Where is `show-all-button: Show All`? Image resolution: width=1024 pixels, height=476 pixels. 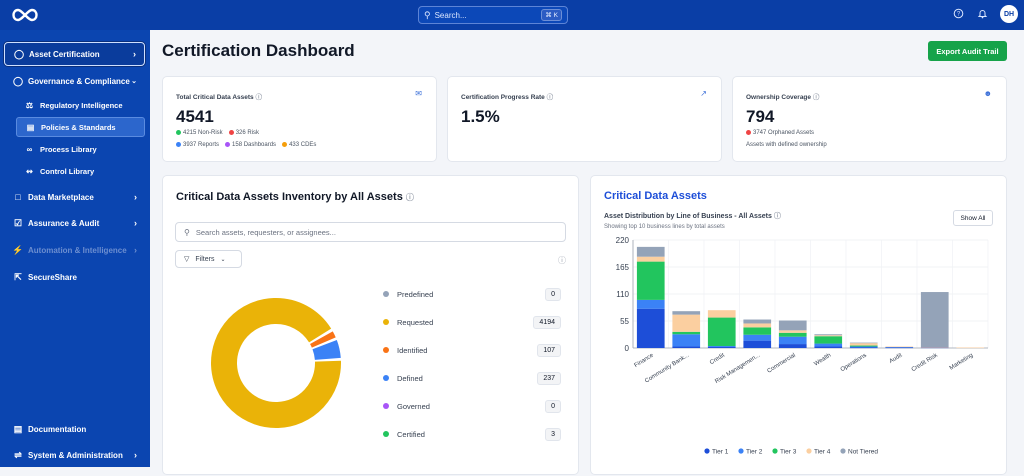
show-all-button: Show All is located at coordinates (973, 218).